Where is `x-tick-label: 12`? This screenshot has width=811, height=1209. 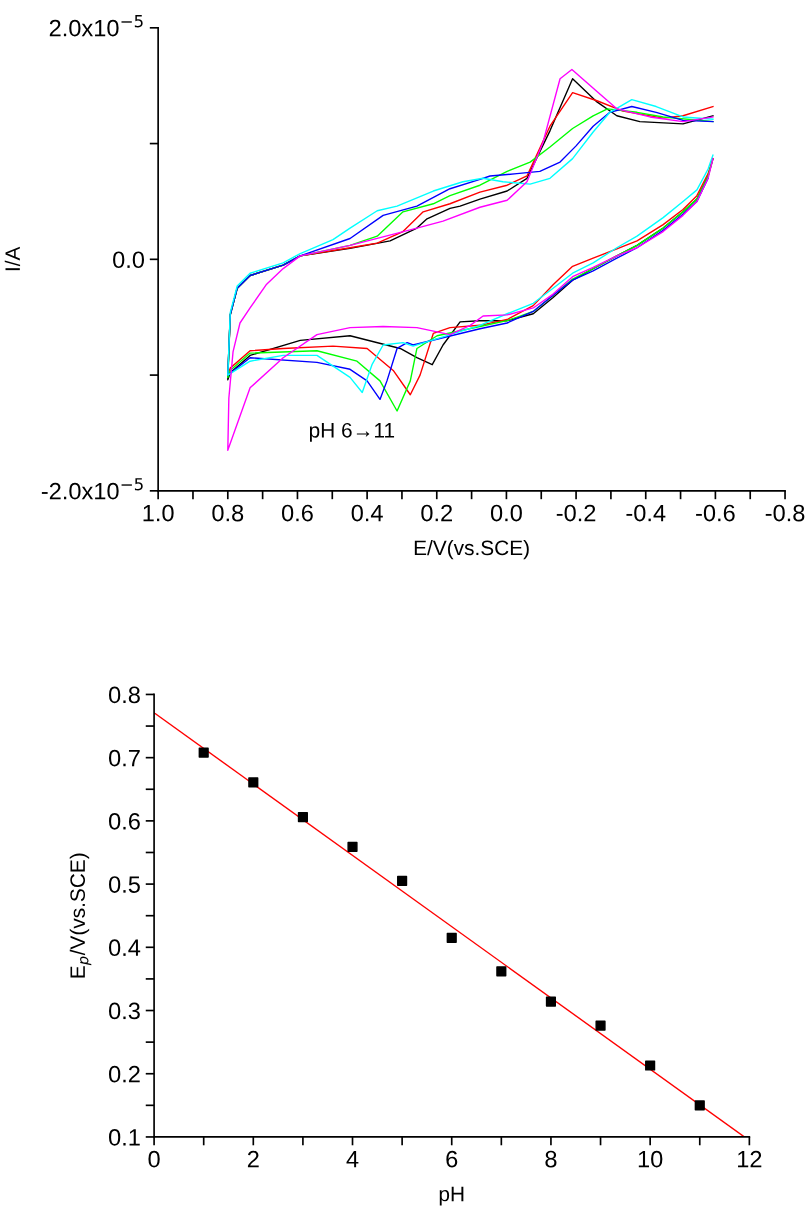
x-tick-label: 12 is located at coordinates (750, 1159).